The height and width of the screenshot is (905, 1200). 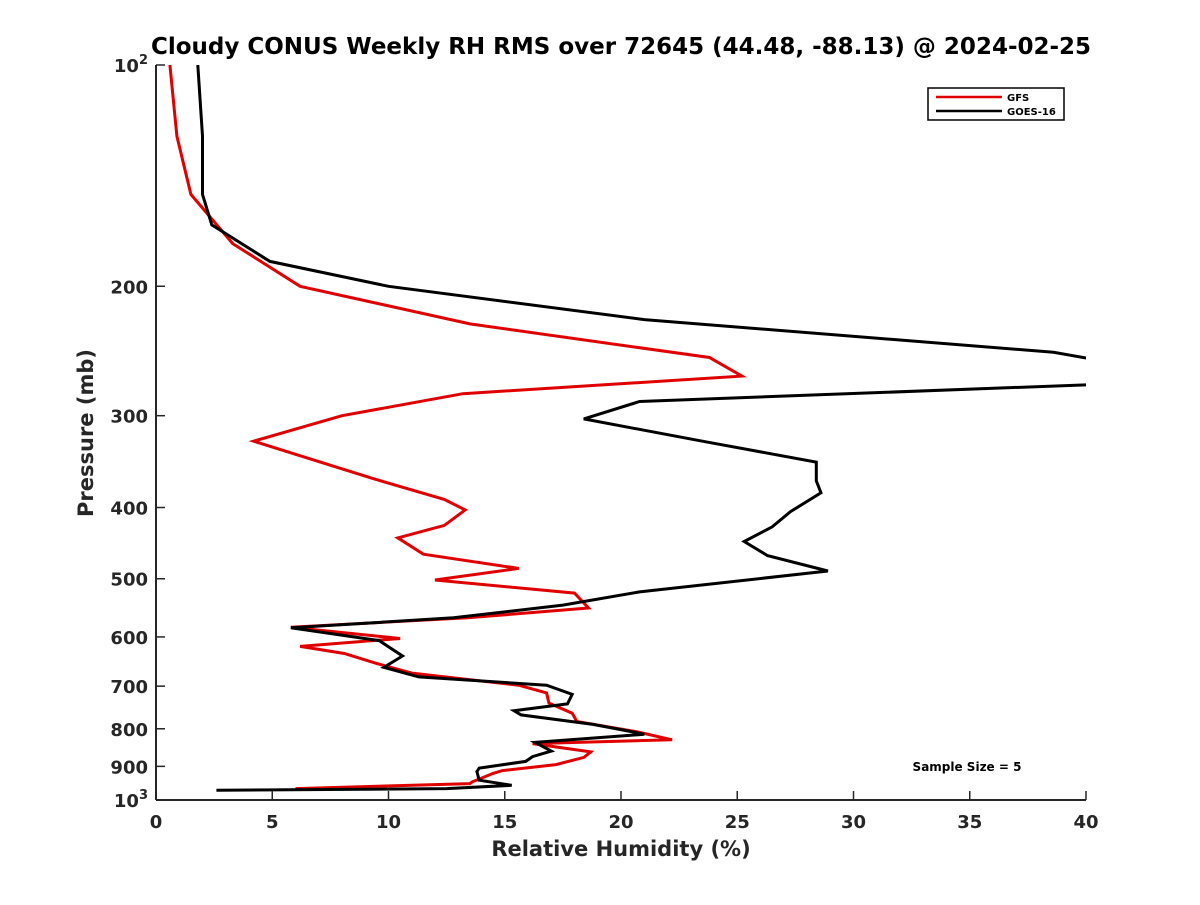 I want to click on legend-label-goes-16: GOES-16, so click(x=1031, y=112).